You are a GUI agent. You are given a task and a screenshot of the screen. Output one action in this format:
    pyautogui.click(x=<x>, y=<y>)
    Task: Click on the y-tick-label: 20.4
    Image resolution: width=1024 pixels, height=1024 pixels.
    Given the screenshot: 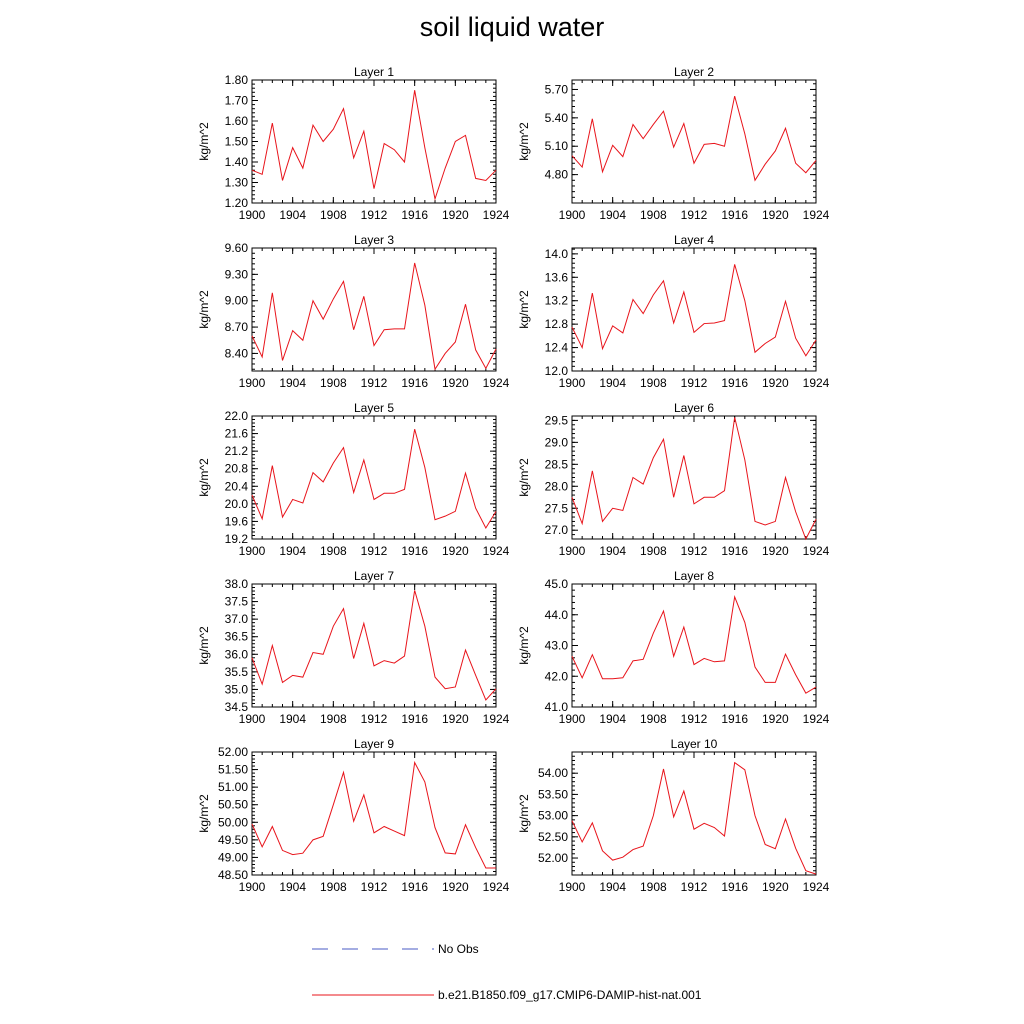 What is the action you would take?
    pyautogui.click(x=237, y=486)
    